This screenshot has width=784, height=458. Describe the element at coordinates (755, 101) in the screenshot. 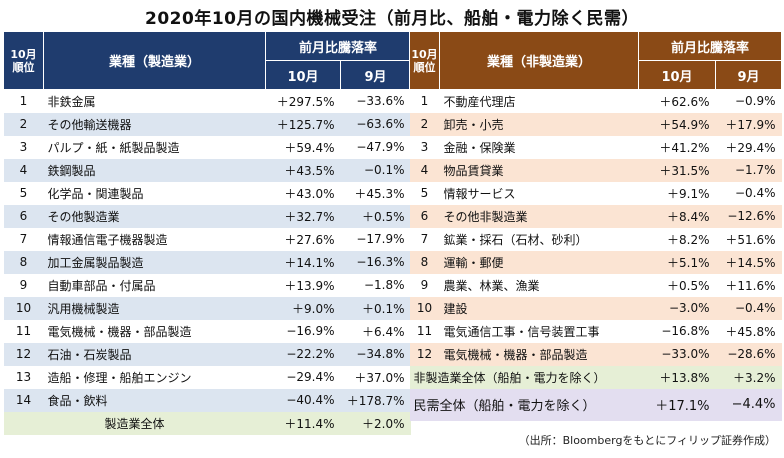

I see `sep-value-cell: −0.9%` at that location.